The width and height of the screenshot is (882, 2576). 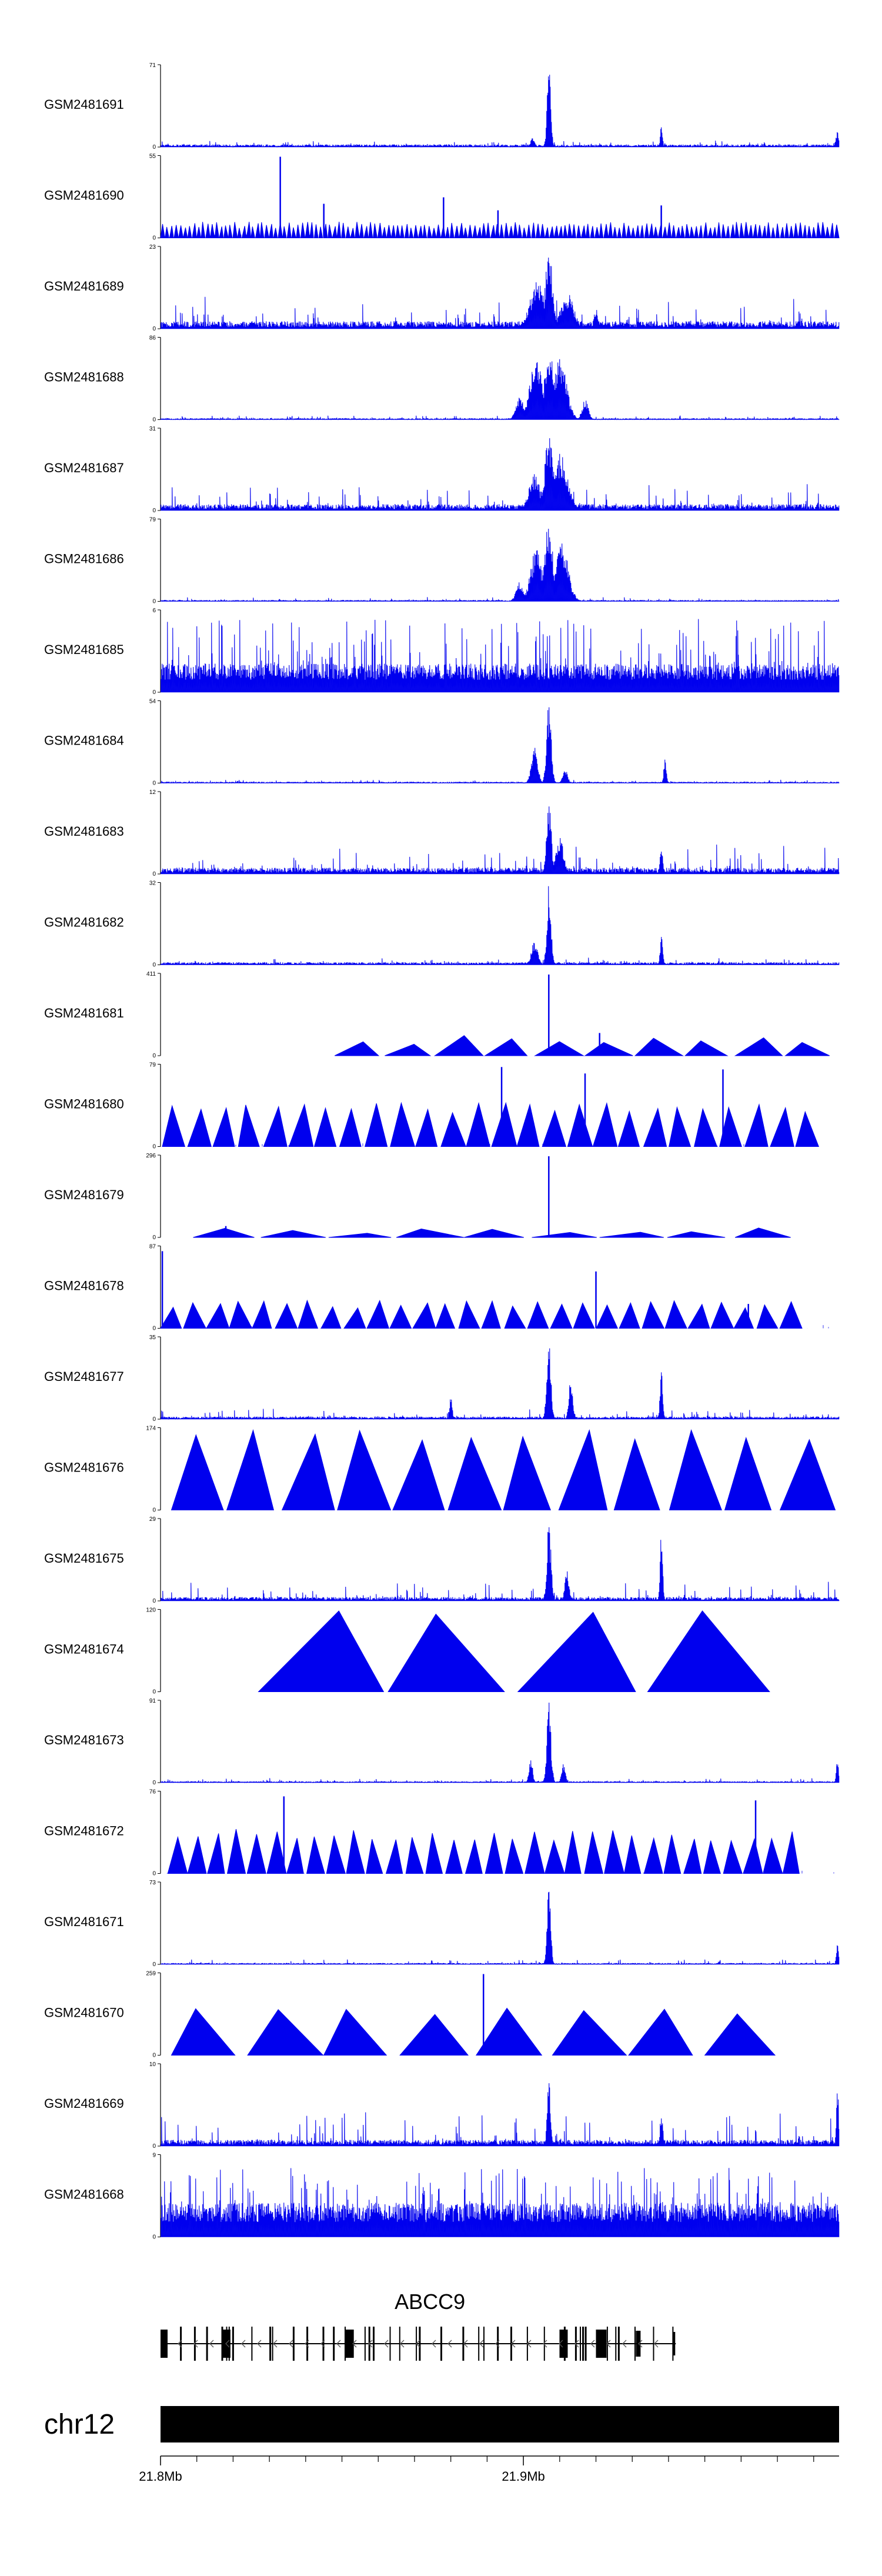 What do you see at coordinates (151, 1610) in the screenshot?
I see `track-ymax-label: 120` at bounding box center [151, 1610].